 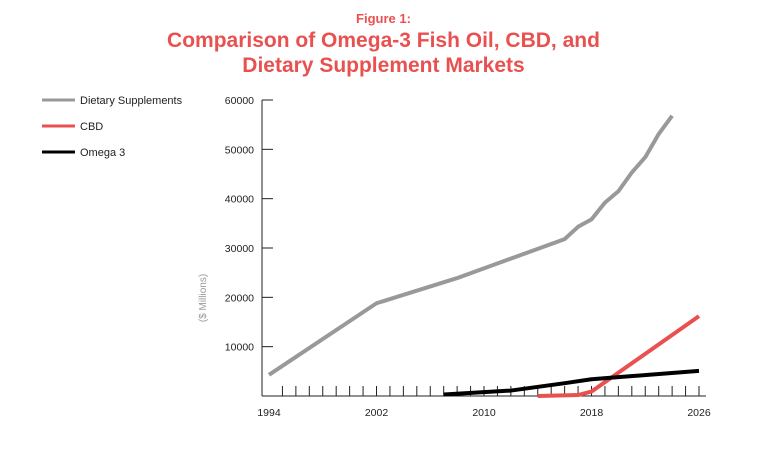 I want to click on x-tick-label: 2018, so click(x=592, y=413).